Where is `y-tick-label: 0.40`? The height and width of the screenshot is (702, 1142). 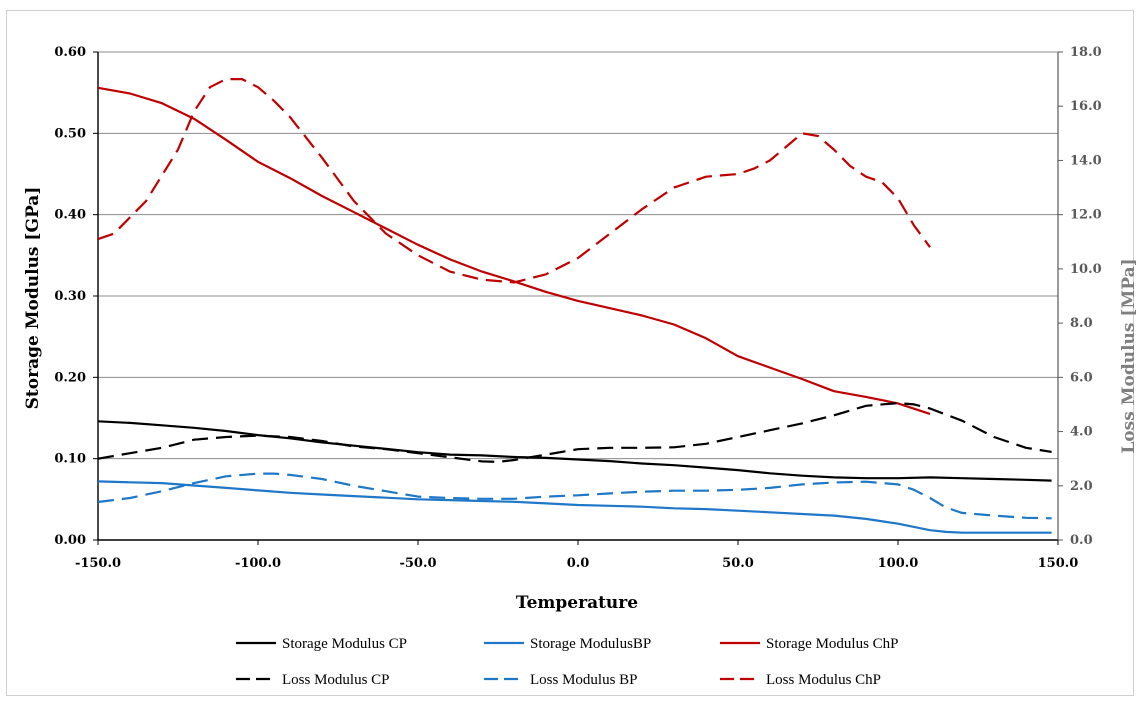
y-tick-label: 0.40 is located at coordinates (70, 215).